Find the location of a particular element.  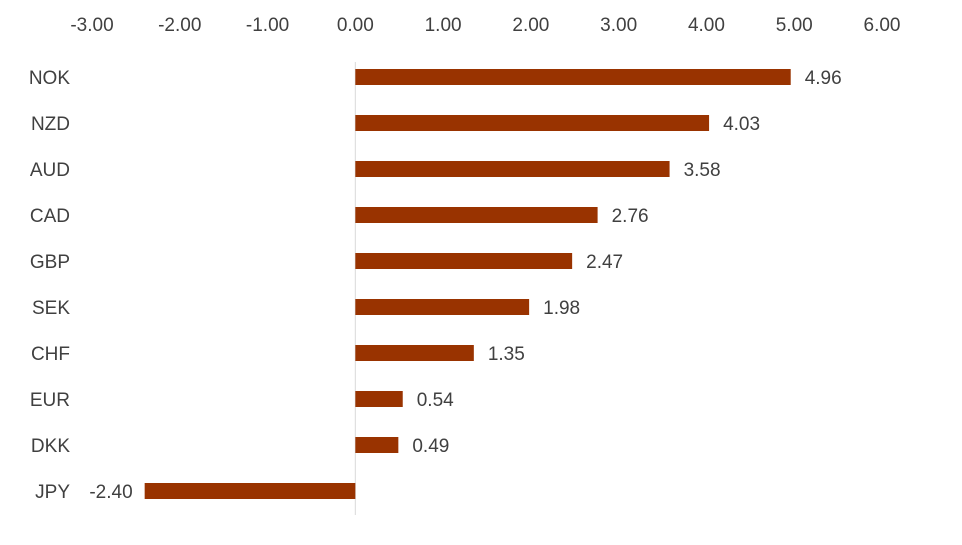

category-label-eur: EUR is located at coordinates (50, 400).